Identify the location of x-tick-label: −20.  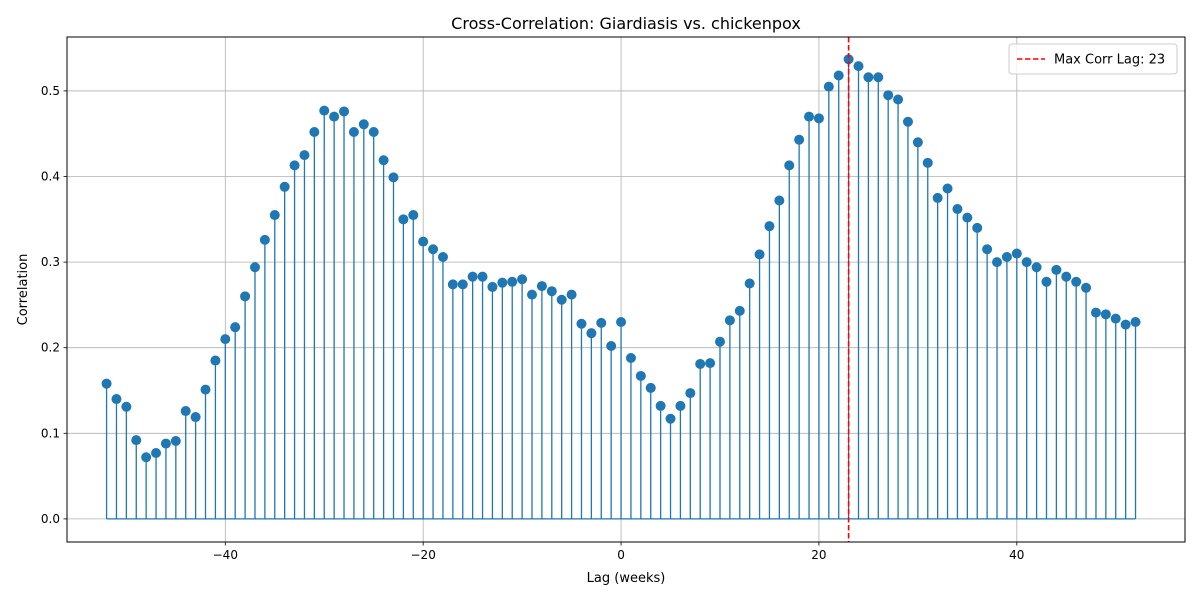
(423, 555).